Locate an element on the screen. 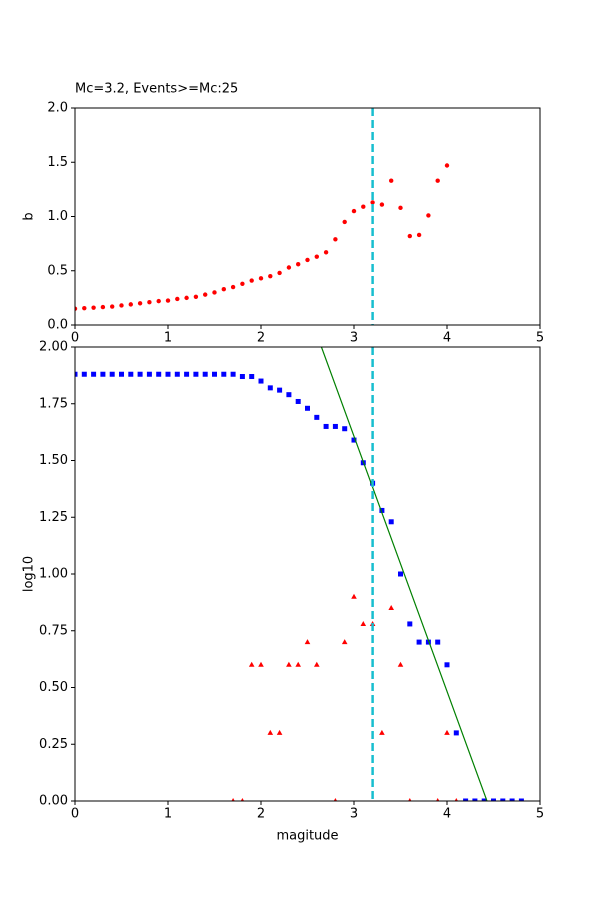 The width and height of the screenshot is (600, 900). y-tick-label: 1.0 is located at coordinates (57, 216).